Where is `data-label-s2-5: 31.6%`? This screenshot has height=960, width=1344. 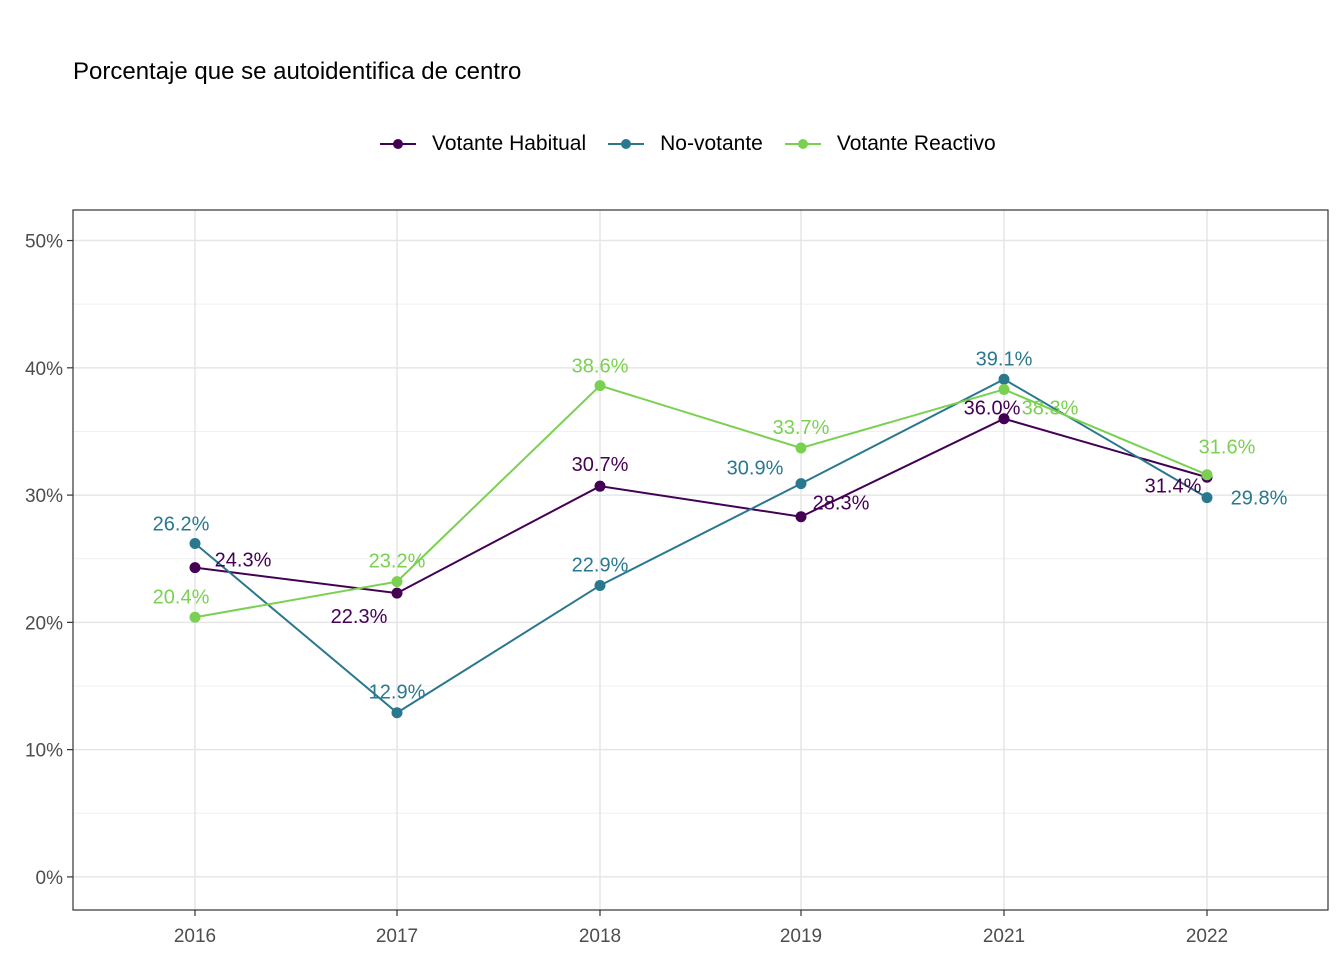
data-label-s2-5: 31.6% is located at coordinates (1227, 448).